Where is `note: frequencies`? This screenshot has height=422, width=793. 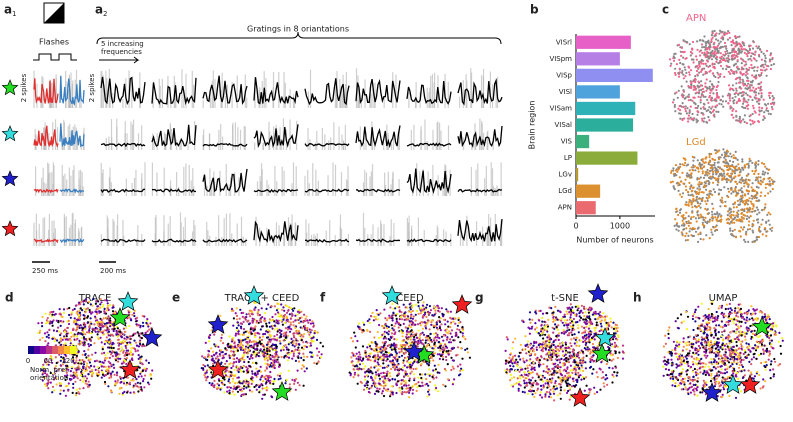 note: frequencies is located at coordinates (121, 52).